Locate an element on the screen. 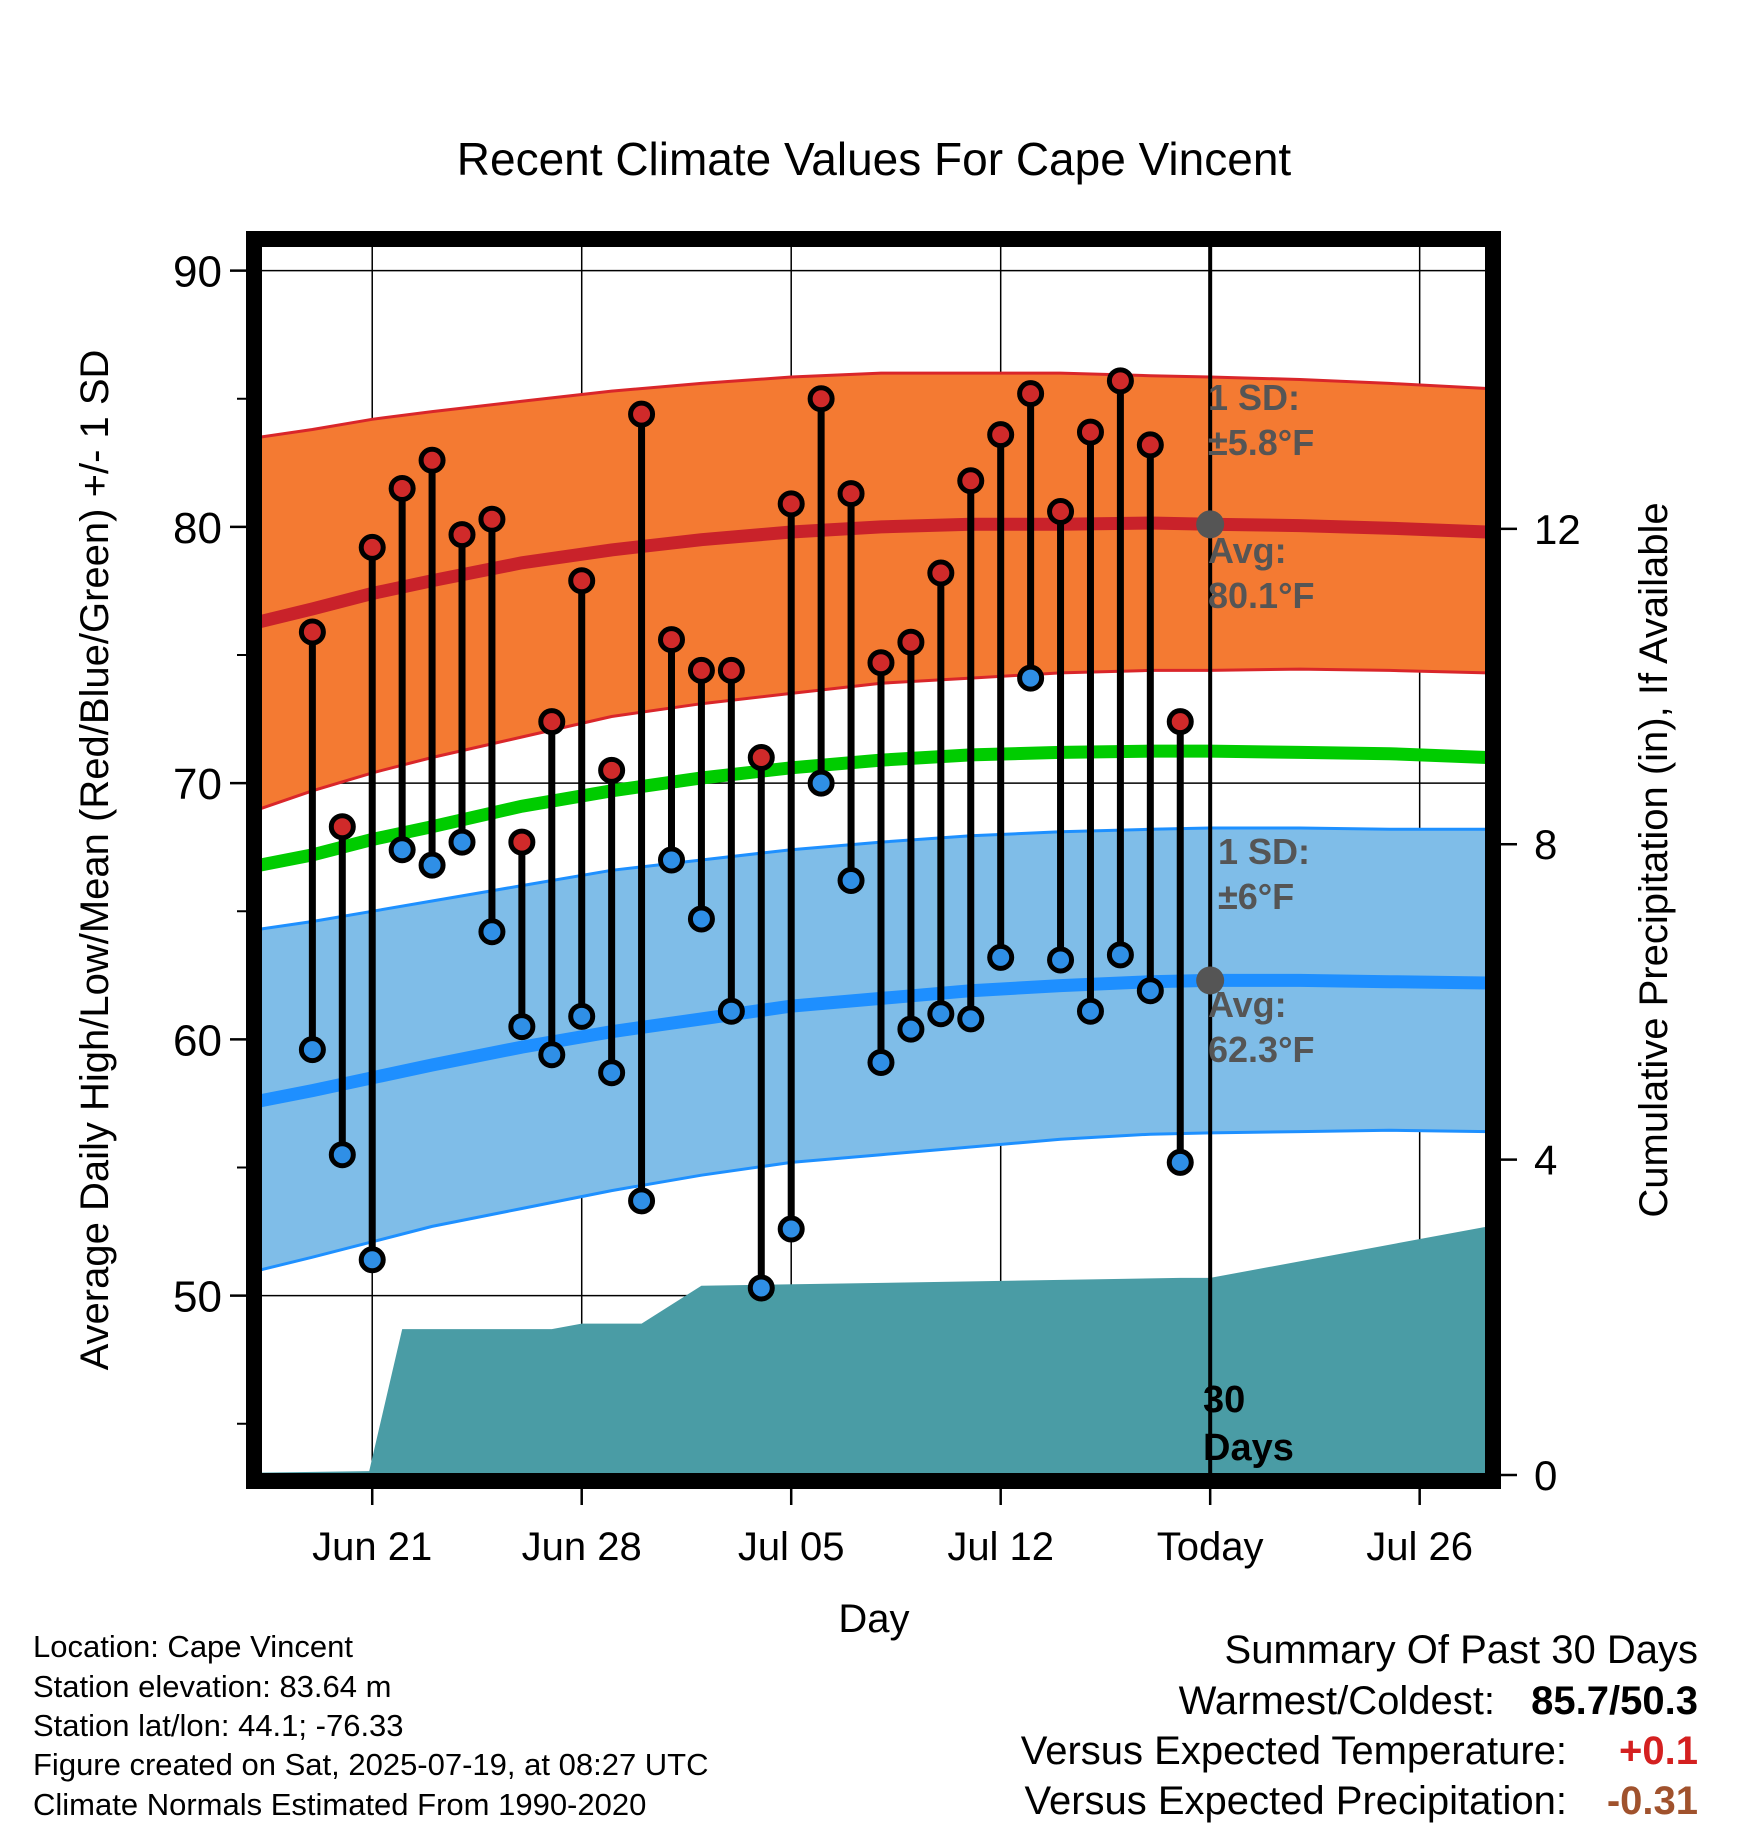 This screenshot has width=1748, height=1828. x-tick-label: Jun 28 is located at coordinates (582, 1547).